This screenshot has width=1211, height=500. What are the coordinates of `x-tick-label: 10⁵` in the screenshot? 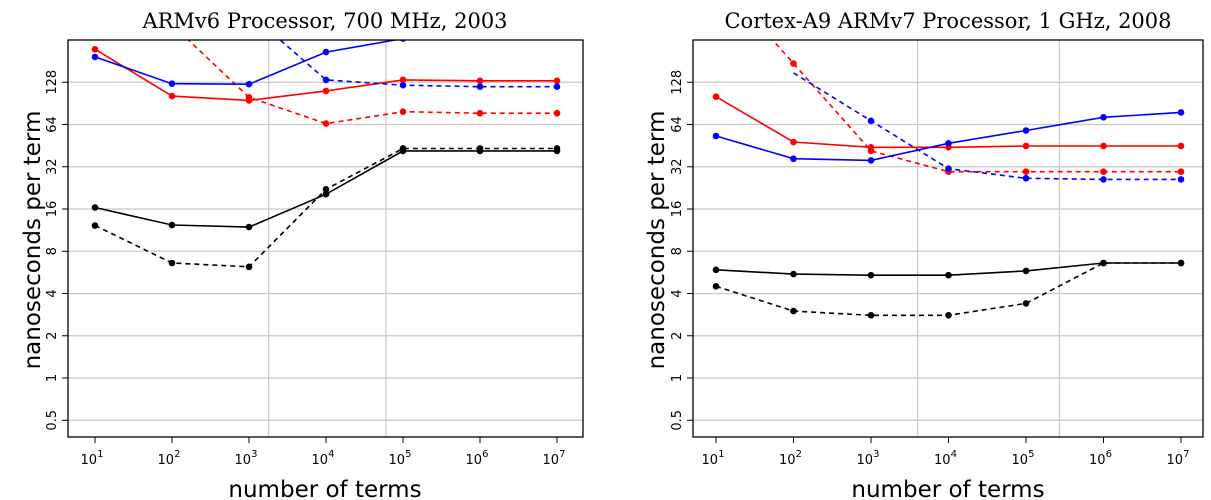 It's located at (400, 458).